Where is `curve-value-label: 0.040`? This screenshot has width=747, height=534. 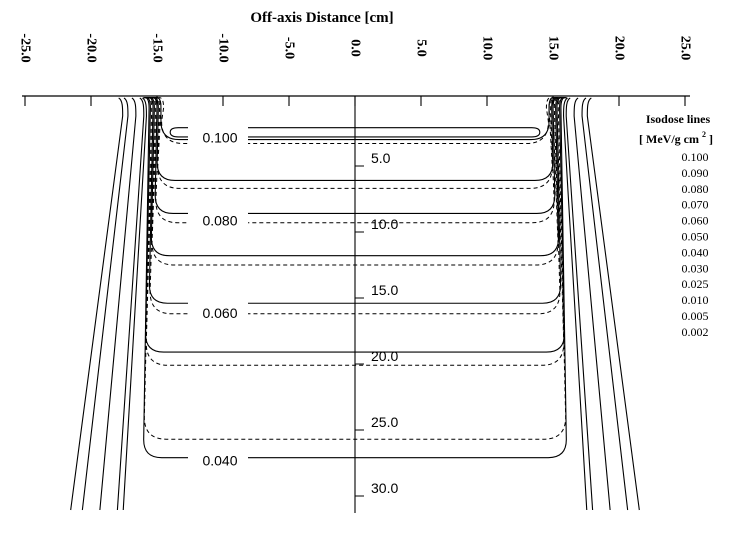 curve-value-label: 0.040 is located at coordinates (219, 461).